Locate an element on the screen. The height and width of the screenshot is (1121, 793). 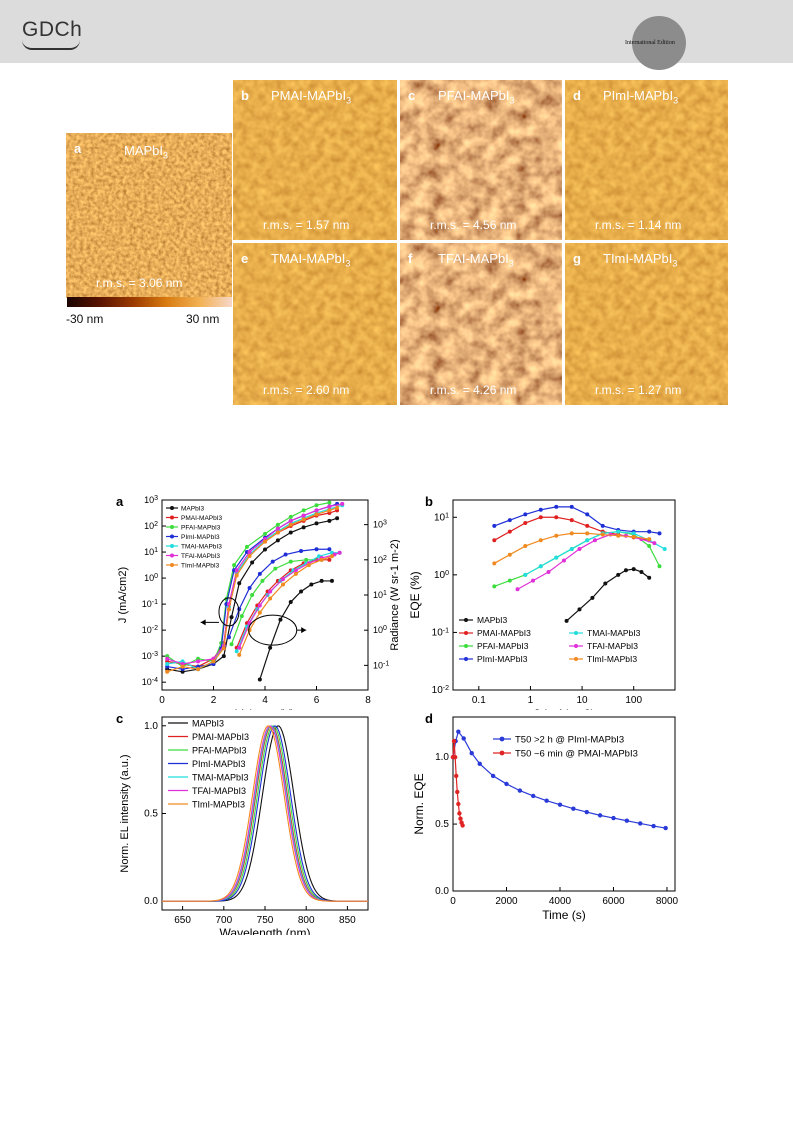
x-tick-label: 850 is located at coordinates (347, 920).